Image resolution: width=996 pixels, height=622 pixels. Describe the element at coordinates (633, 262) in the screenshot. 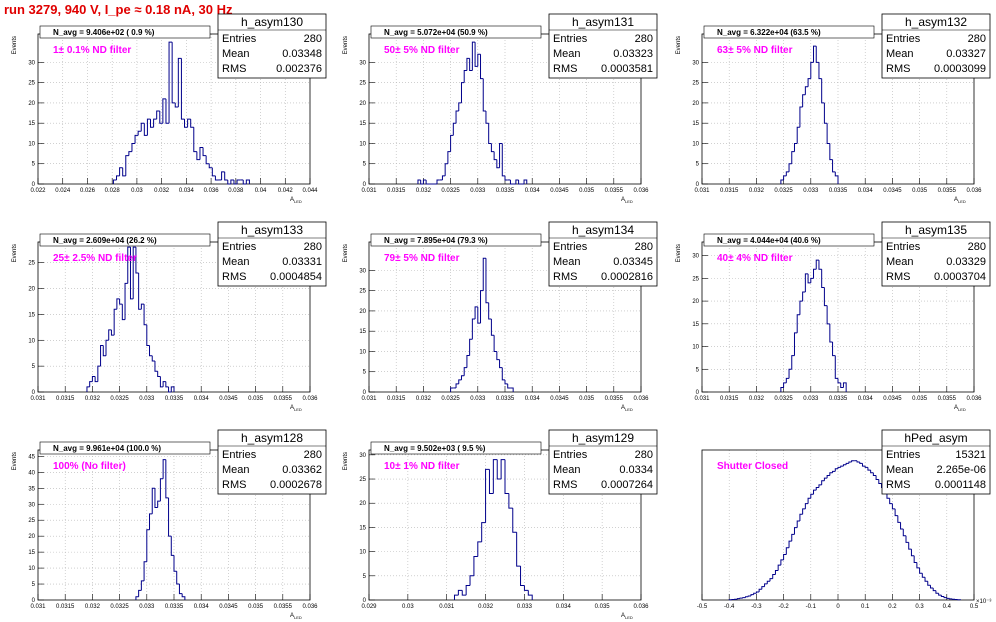

I see `stats-value: 0.03345` at that location.